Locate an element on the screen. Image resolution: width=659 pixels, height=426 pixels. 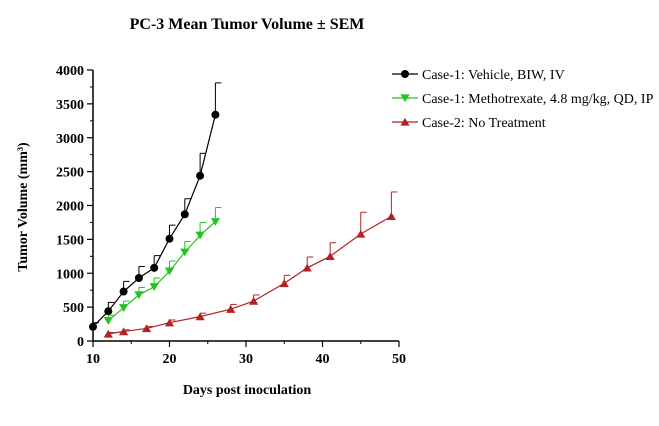
y-tick-label: 2000 is located at coordinates (70, 207).